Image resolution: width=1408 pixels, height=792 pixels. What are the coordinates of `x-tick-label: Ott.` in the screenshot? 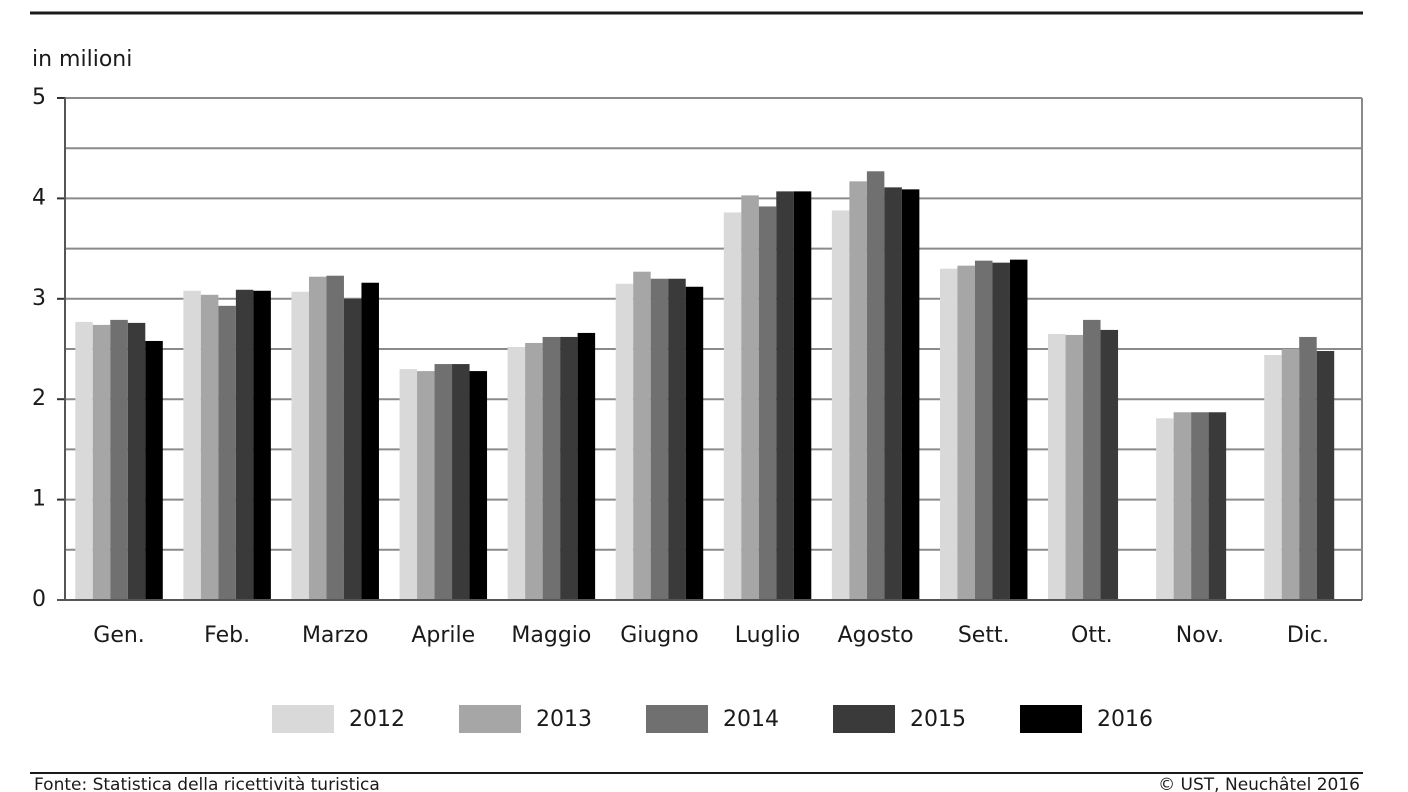 It's located at (1092, 635).